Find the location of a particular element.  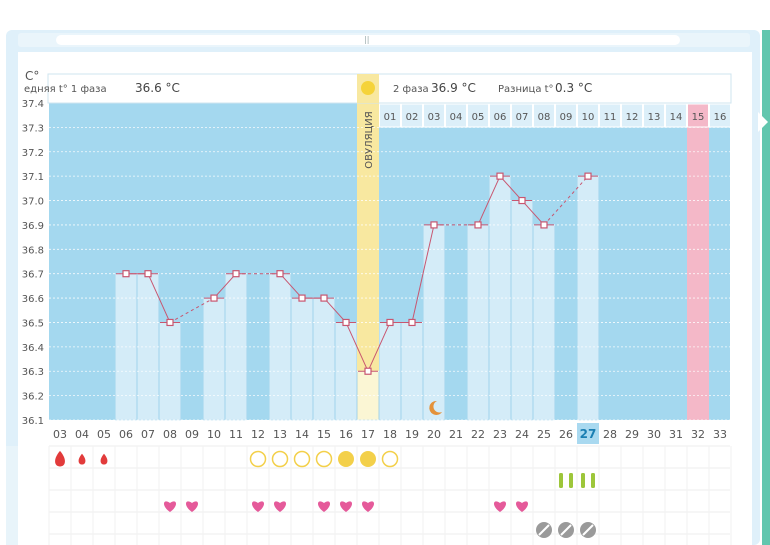

scroll-grip-icon: || is located at coordinates (367, 39).